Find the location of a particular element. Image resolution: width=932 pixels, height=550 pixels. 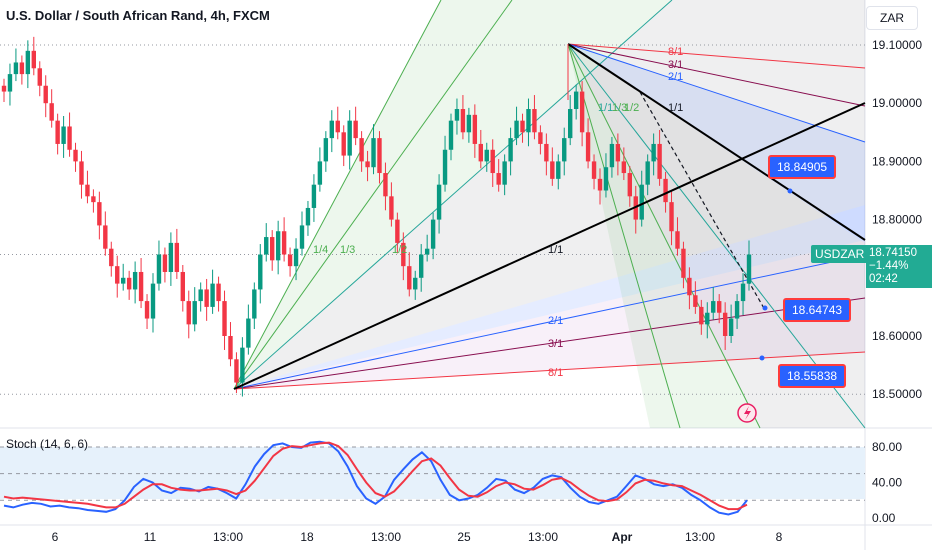

symbol-tag: USDZAR is located at coordinates (840, 254).